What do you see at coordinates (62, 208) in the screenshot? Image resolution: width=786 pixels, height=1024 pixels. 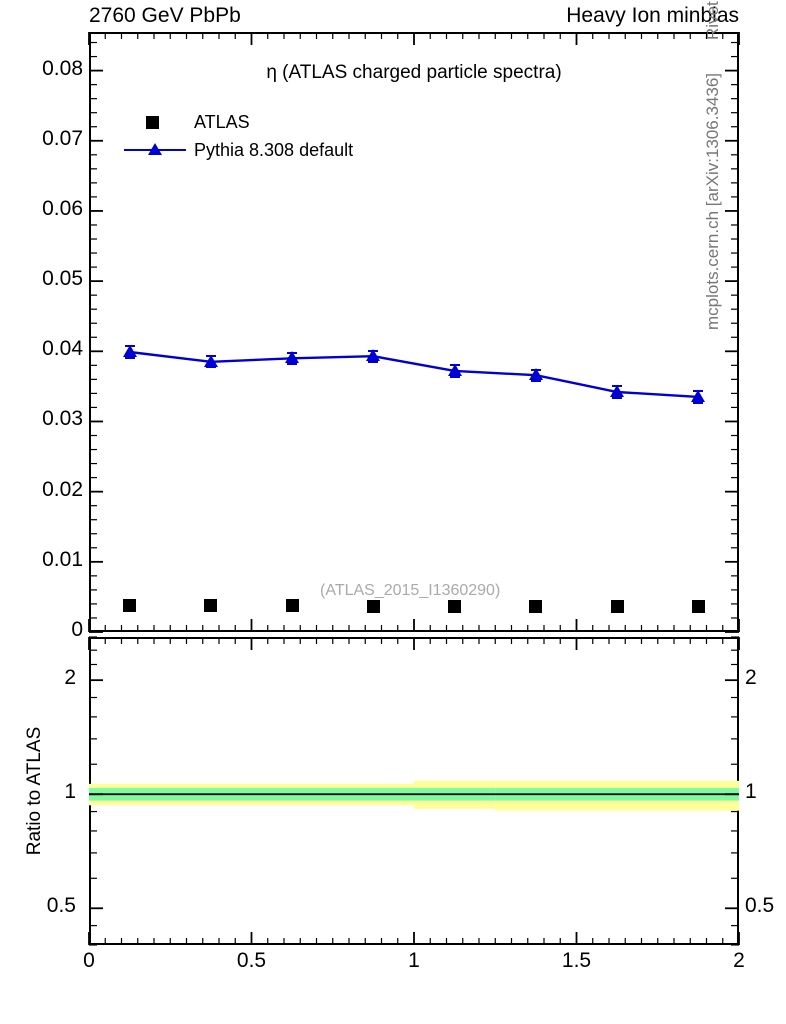 I see `y-axis-tick-label: 0.06` at bounding box center [62, 208].